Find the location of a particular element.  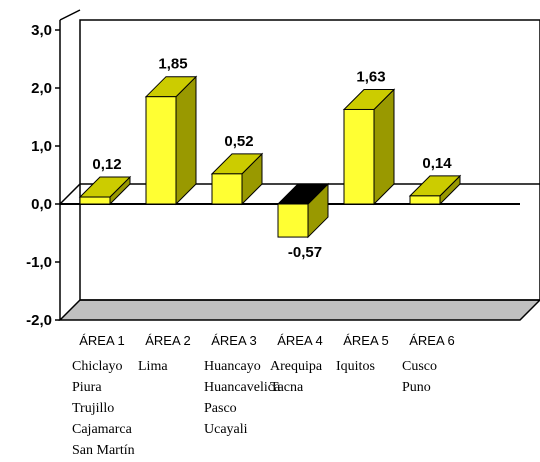

category-label: ÁREA 3 is located at coordinates (234, 340).